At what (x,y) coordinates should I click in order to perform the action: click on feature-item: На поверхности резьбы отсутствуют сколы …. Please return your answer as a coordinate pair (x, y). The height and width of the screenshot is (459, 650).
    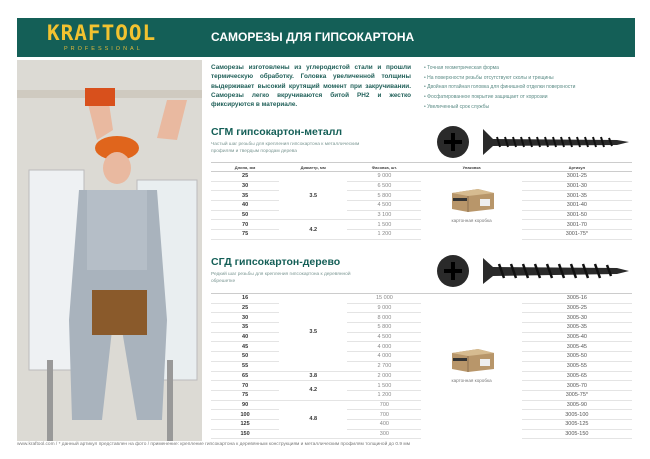
    Looking at the image, I should click on (499, 79).